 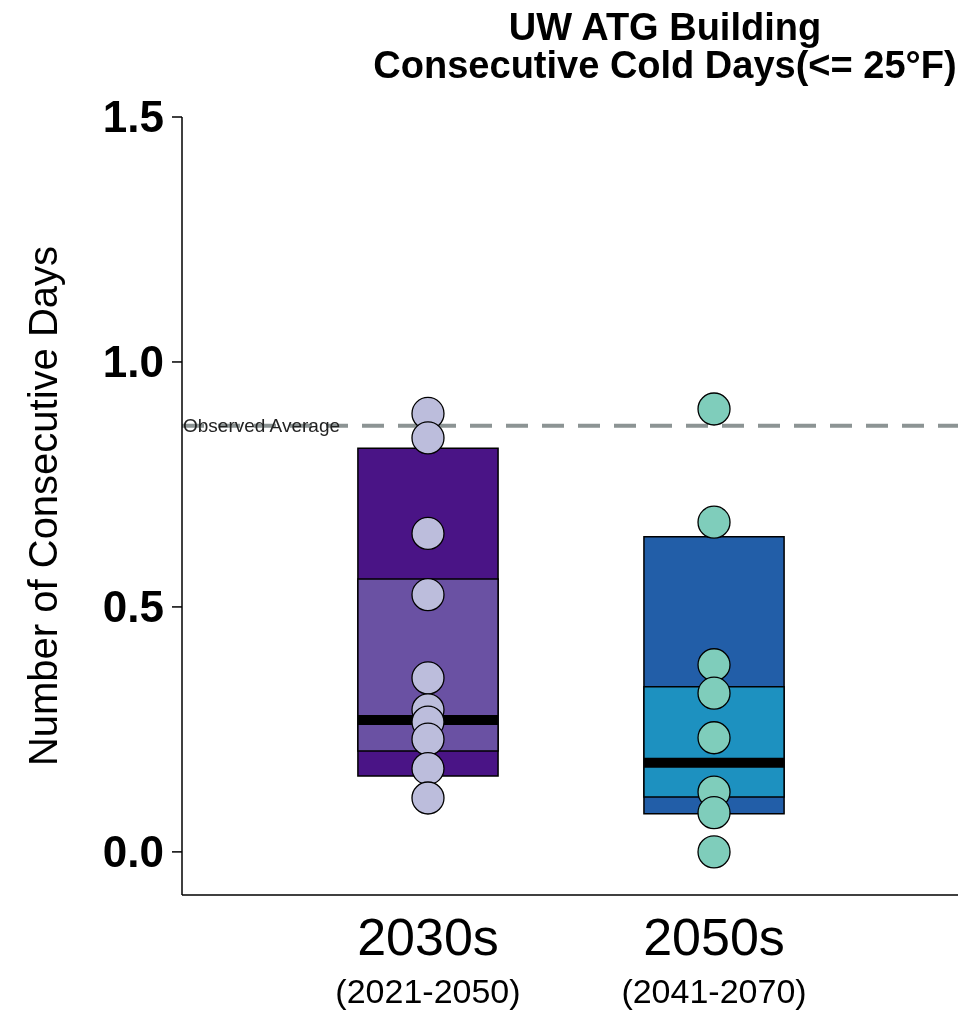 What do you see at coordinates (262, 426) in the screenshot?
I see `ref-line-label: Observed Average` at bounding box center [262, 426].